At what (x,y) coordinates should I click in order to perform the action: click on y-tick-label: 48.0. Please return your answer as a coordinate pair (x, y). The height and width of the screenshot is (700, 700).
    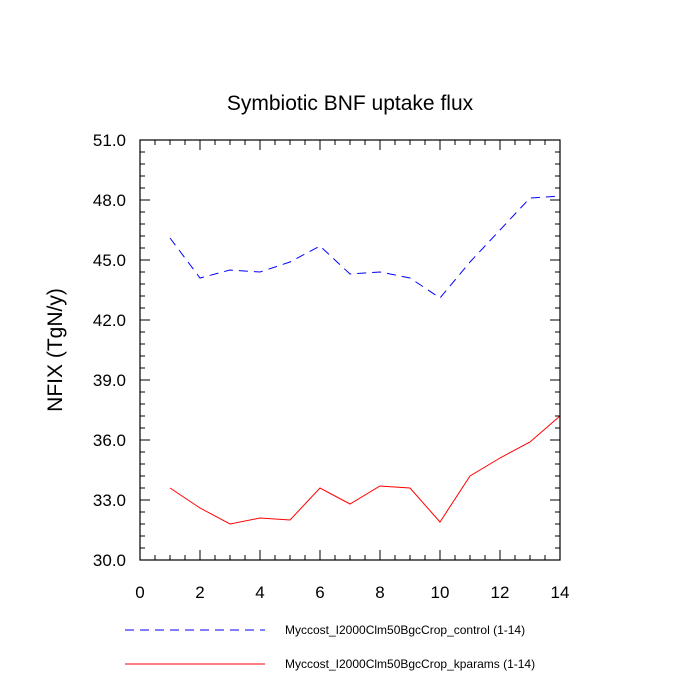
    Looking at the image, I should click on (109, 200).